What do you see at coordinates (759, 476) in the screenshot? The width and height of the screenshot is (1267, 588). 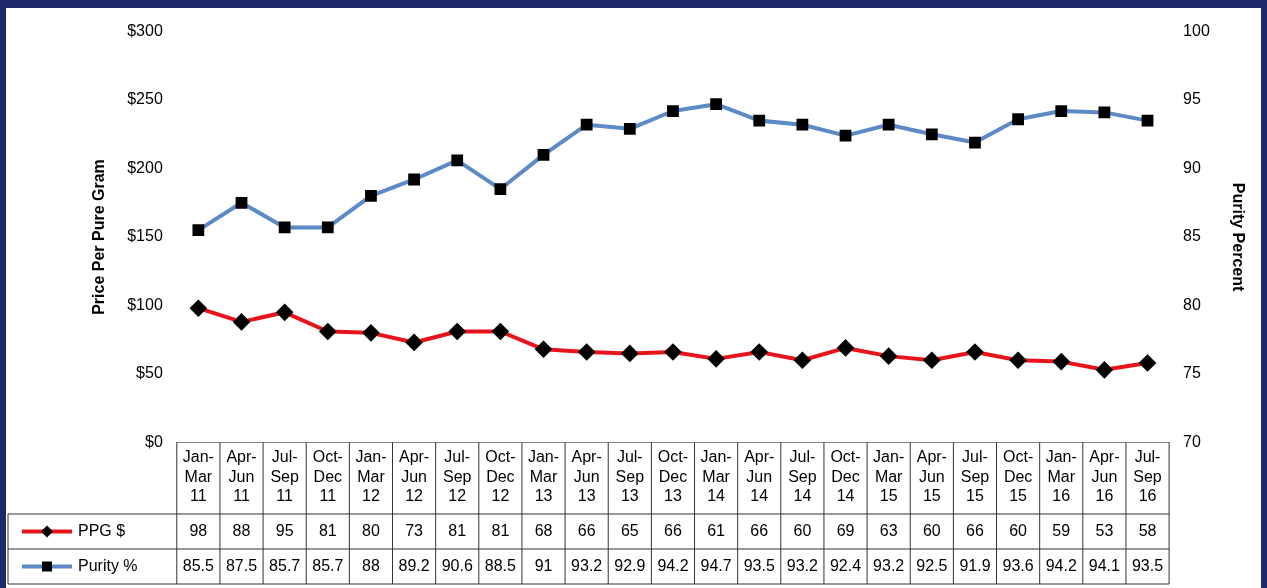 I see `x-tick-label: Apr-Jun 14` at bounding box center [759, 476].